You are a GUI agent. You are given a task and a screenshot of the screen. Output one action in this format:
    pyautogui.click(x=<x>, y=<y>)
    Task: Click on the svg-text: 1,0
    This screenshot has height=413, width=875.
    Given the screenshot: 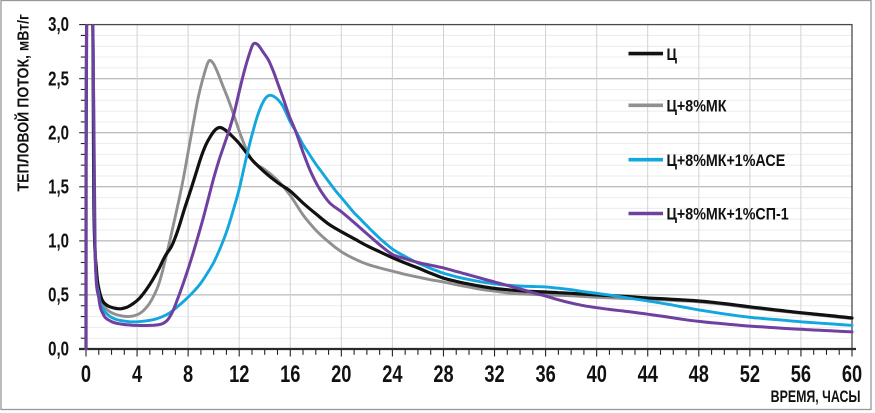 What is the action you would take?
    pyautogui.click(x=58, y=240)
    